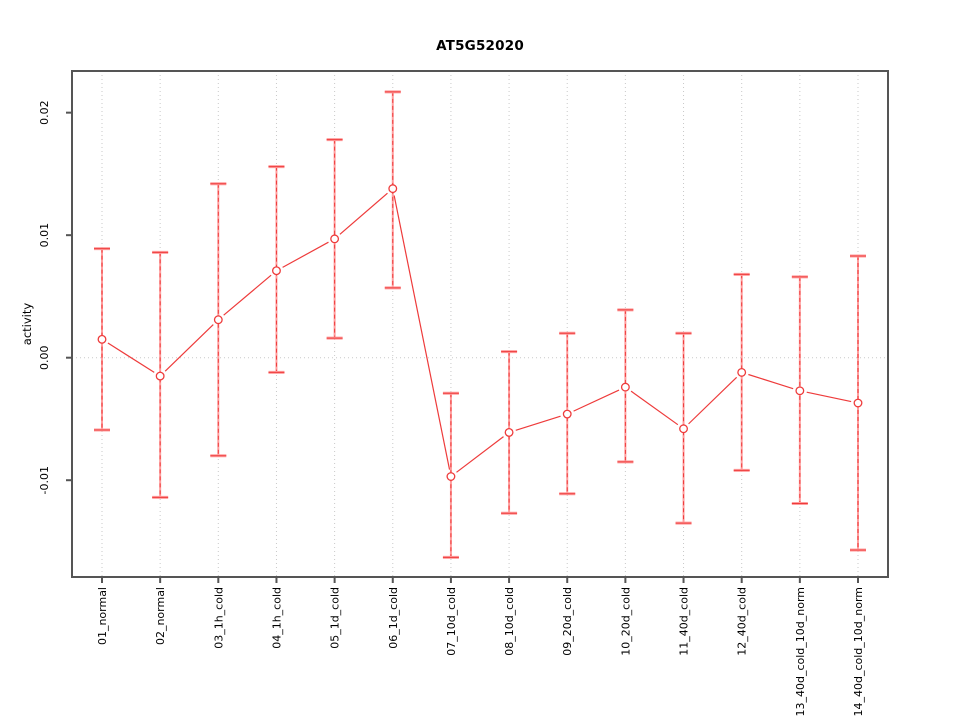  Describe the element at coordinates (684, 621) in the screenshot. I see `x-tick-label: 11_40d_cold` at that location.